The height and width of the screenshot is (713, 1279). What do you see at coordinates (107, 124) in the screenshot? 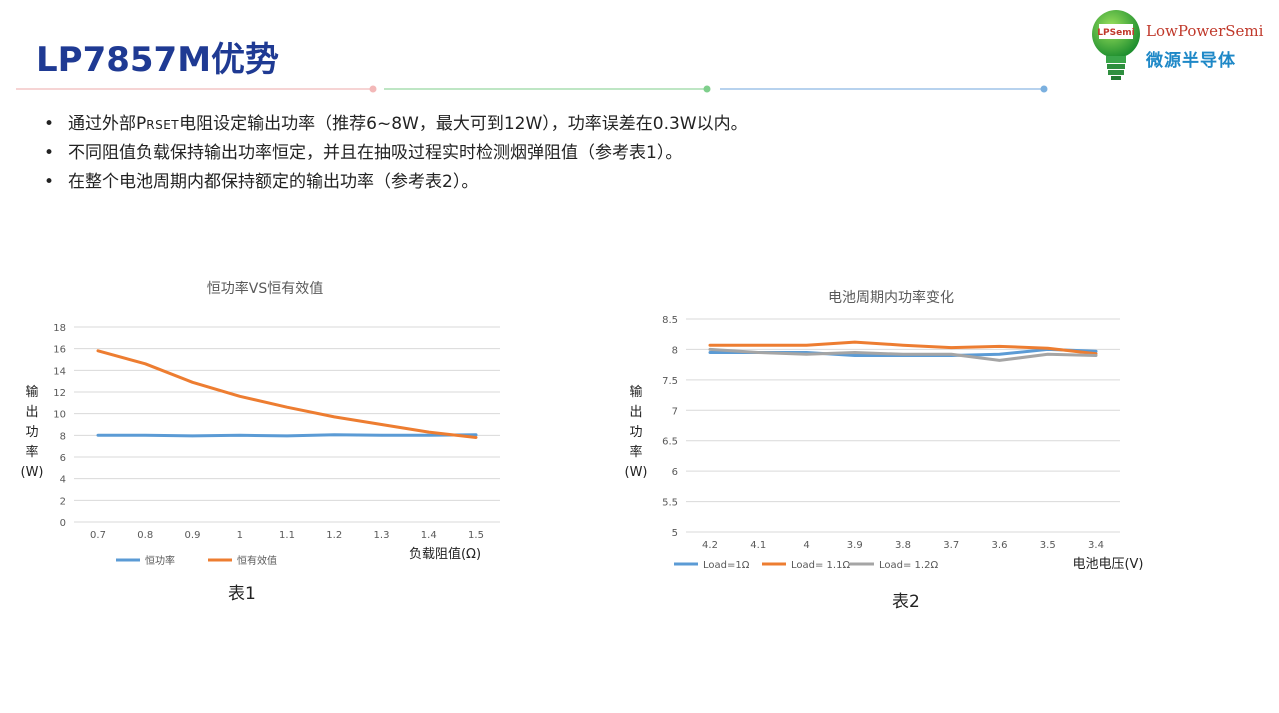
I see `bullet-text: 通过外部P` at bounding box center [107, 124].